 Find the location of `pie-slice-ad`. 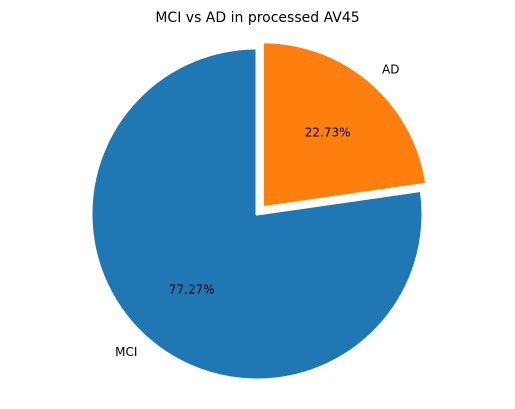

pie-slice-ad is located at coordinates (344, 125).